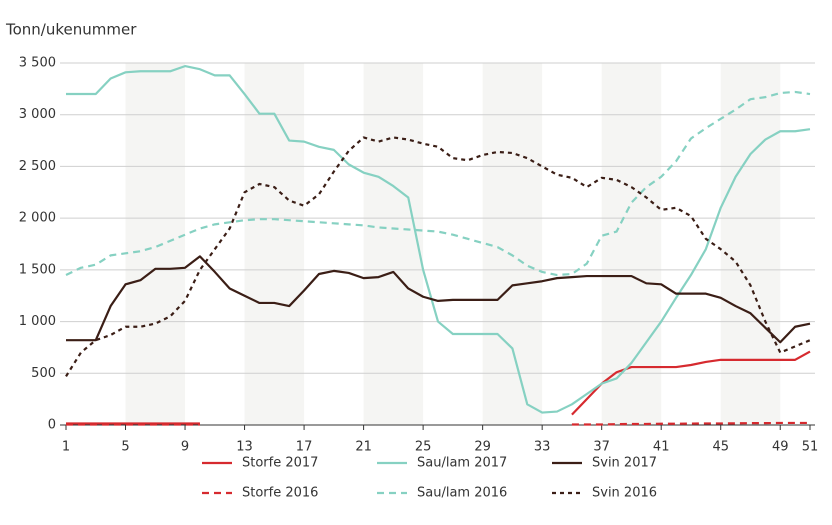  What do you see at coordinates (37, 114) in the screenshot?
I see `y-tick-label: 3 000` at bounding box center [37, 114].